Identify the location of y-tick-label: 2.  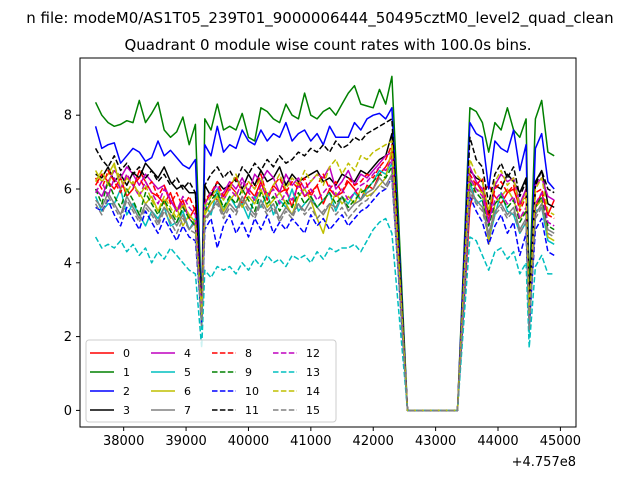
(68, 337).